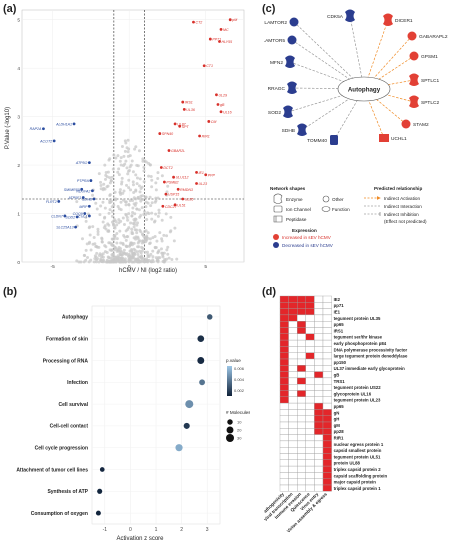  Describe the element at coordinates (190, 110) in the screenshot. I see `volcano-label-up: UL36` at that location.